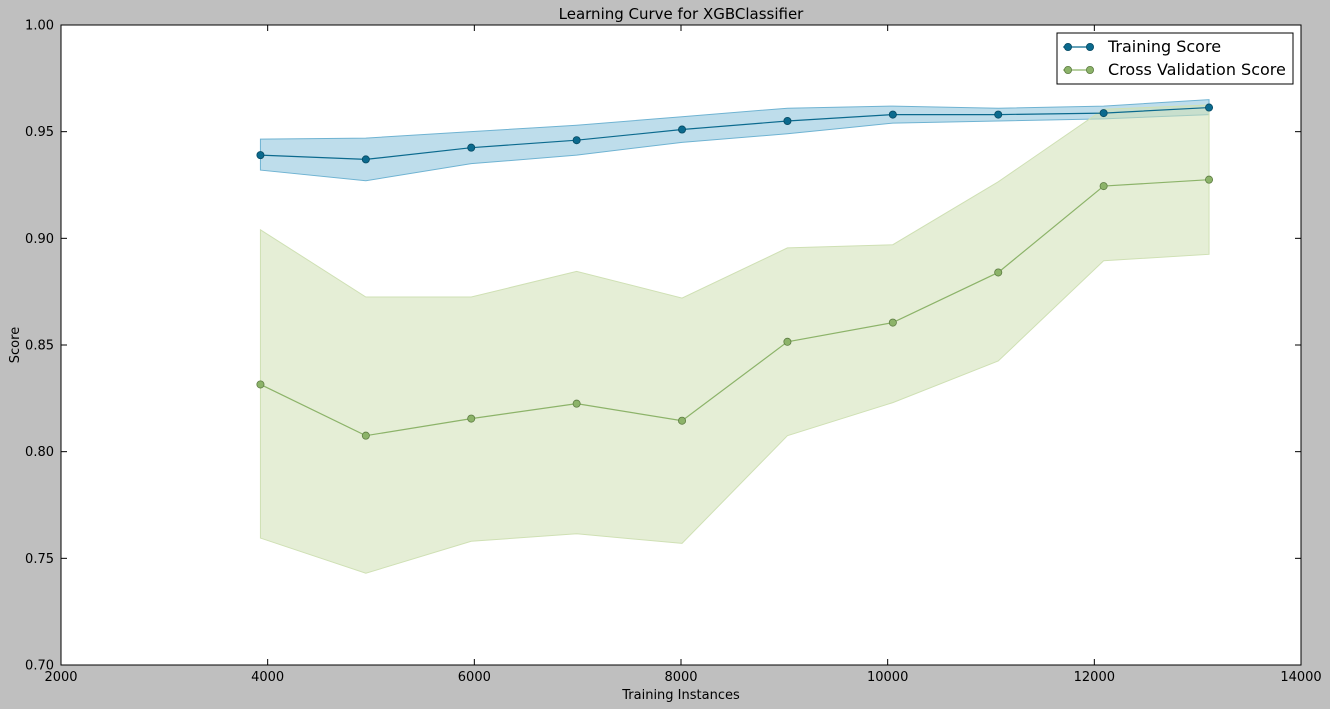 The image size is (1330, 709). What do you see at coordinates (39, 452) in the screenshot?
I see `y-tick-label: 0.80` at bounding box center [39, 452].